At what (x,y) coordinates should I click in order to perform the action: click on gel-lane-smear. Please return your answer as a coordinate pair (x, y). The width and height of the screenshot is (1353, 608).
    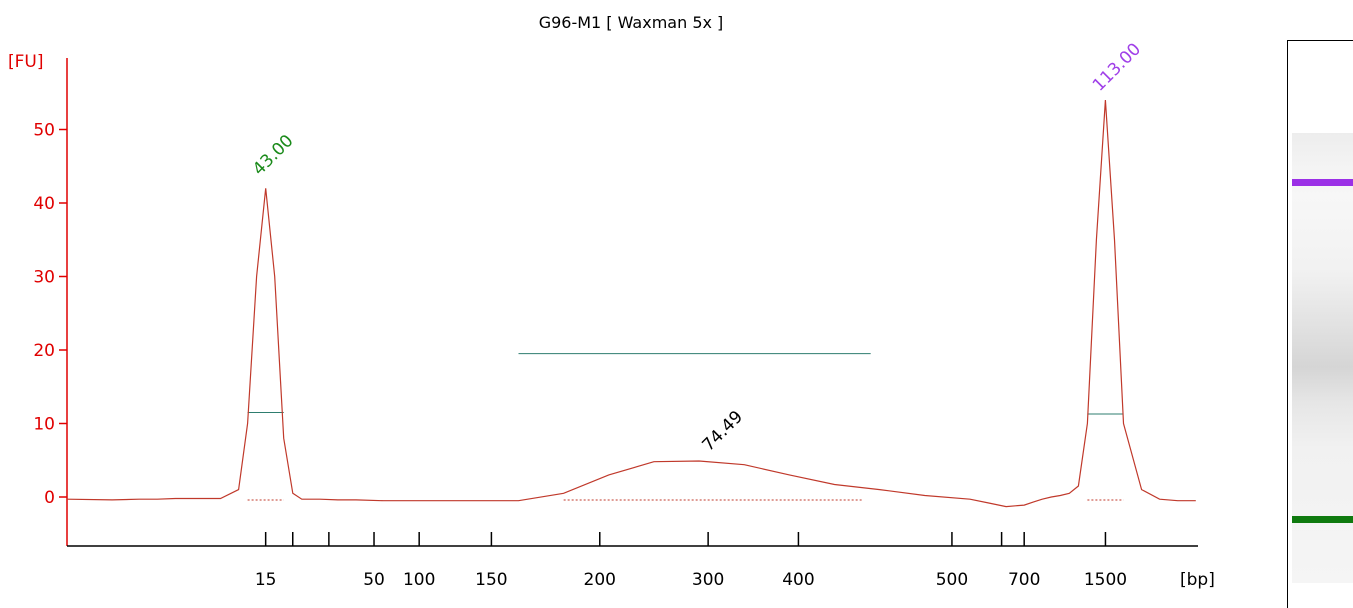
    Looking at the image, I should click on (1322, 358).